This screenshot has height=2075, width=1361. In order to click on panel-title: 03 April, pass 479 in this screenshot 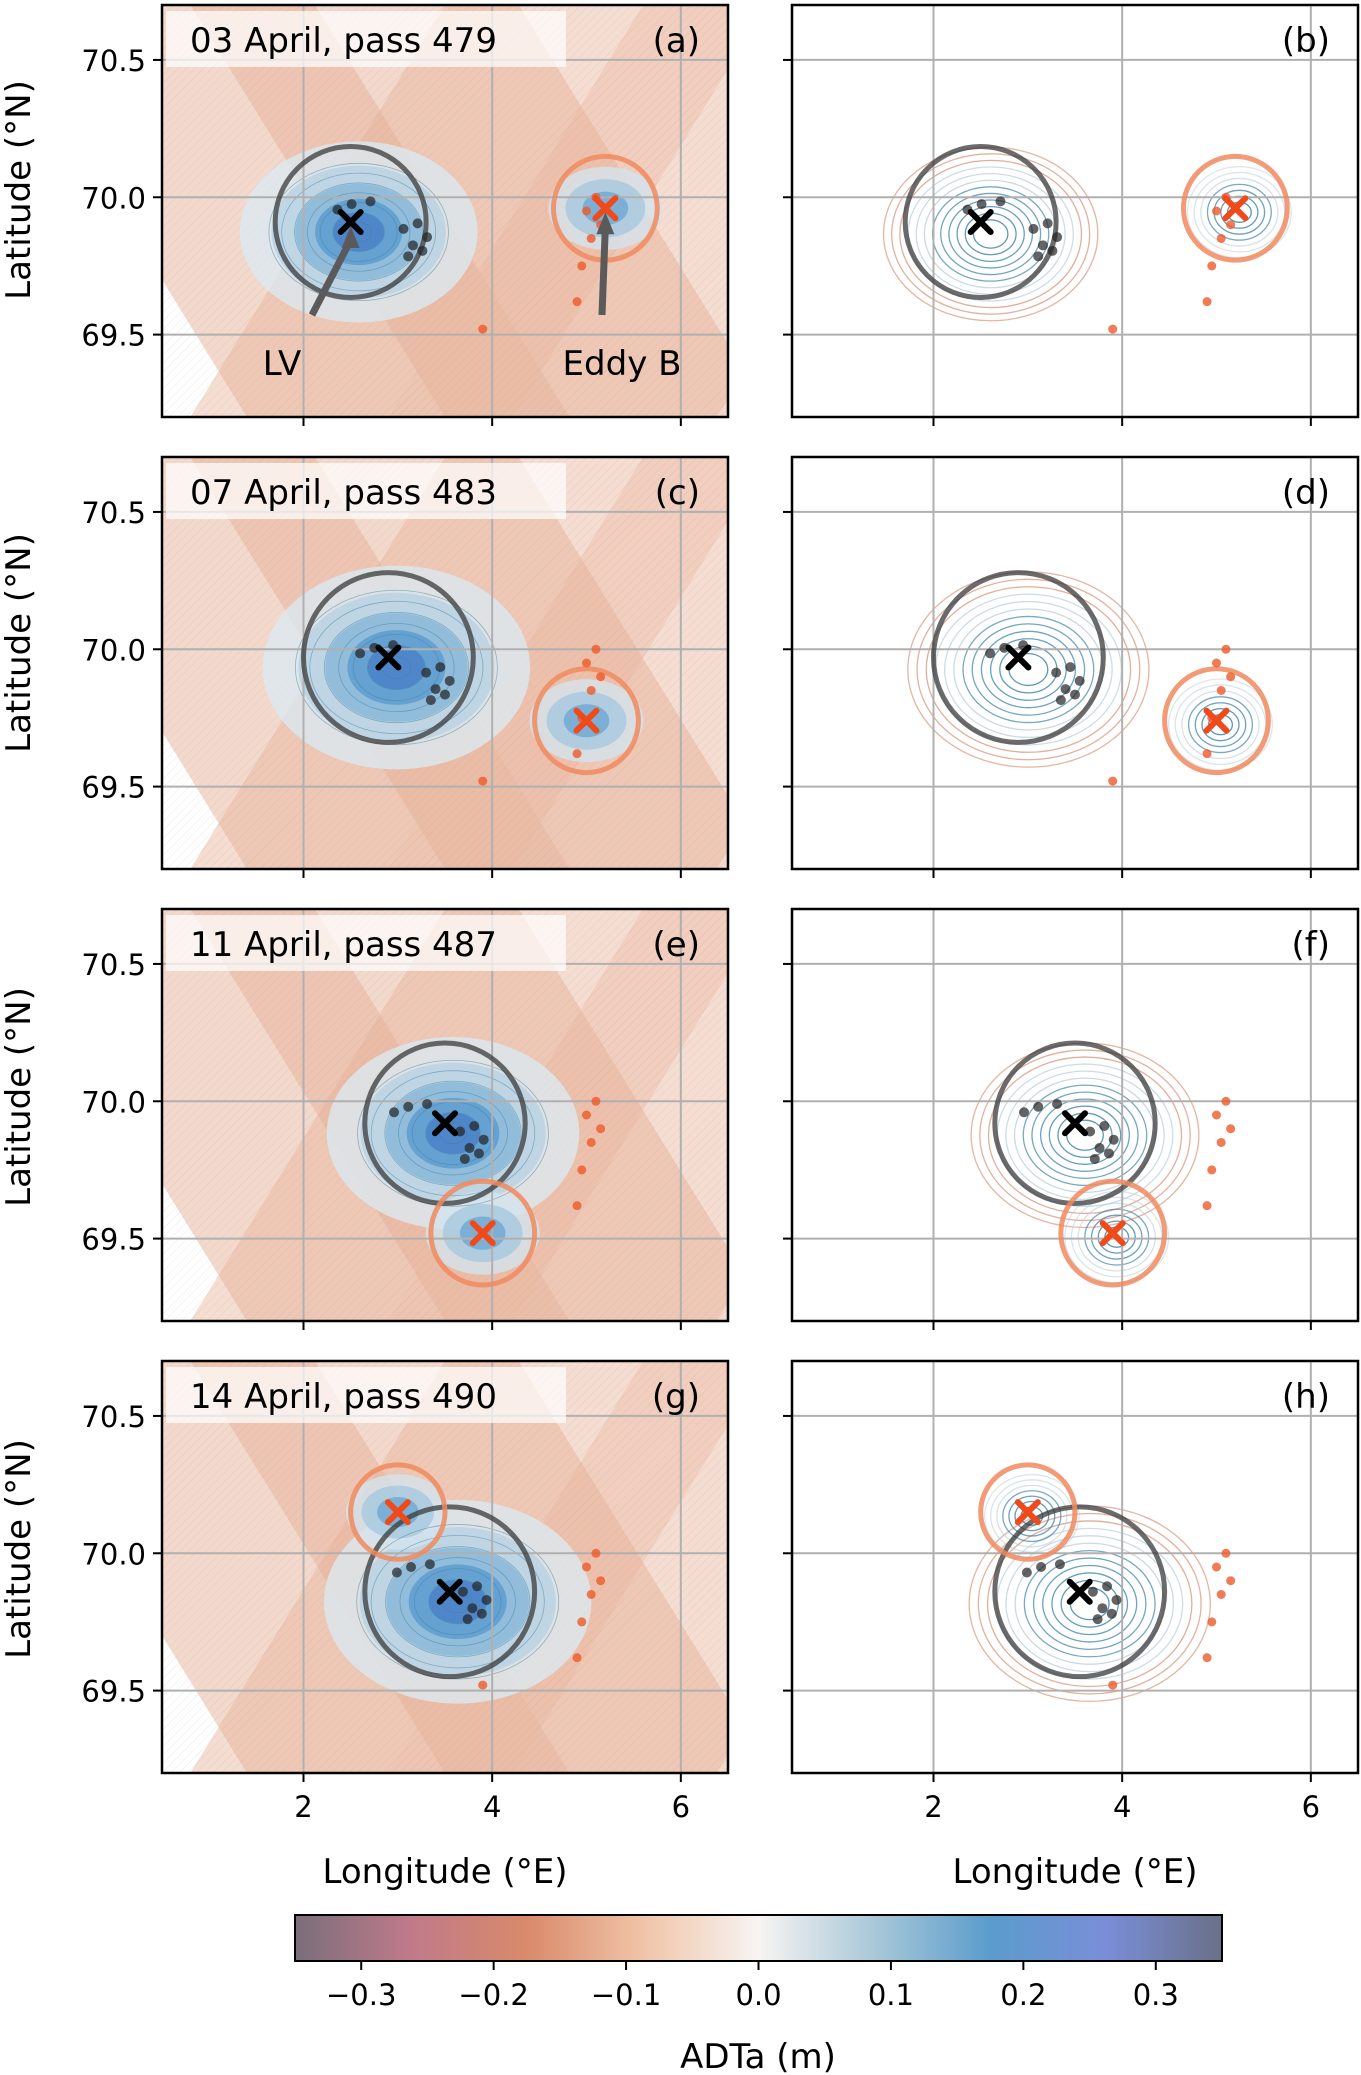, I will do `click(343, 41)`.